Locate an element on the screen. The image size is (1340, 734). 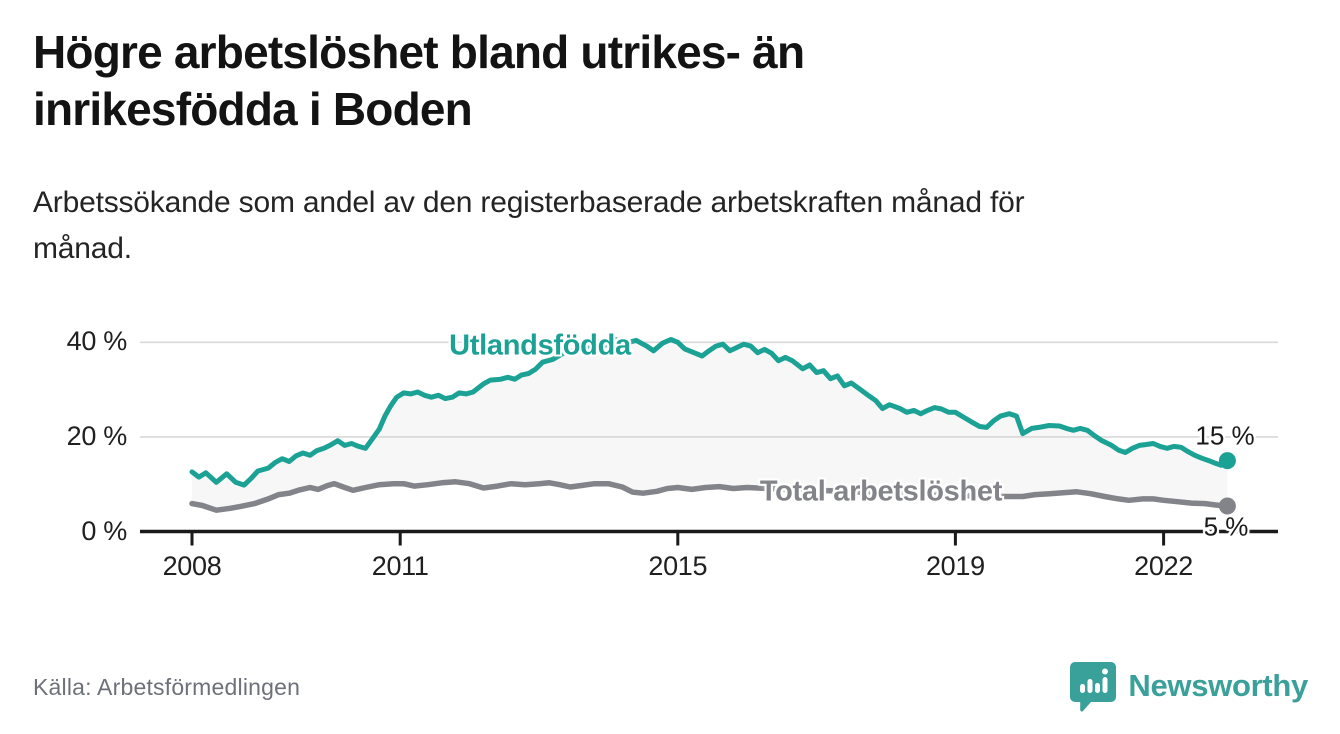
series-line-total is located at coordinates (710, 496).